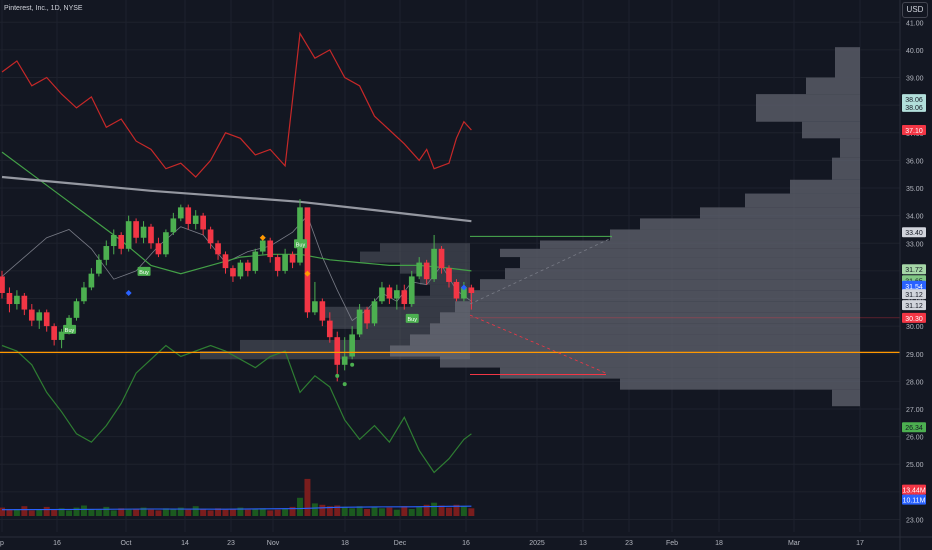 This screenshot has width=932, height=550. I want to click on upper-band-line, so click(236, 104).